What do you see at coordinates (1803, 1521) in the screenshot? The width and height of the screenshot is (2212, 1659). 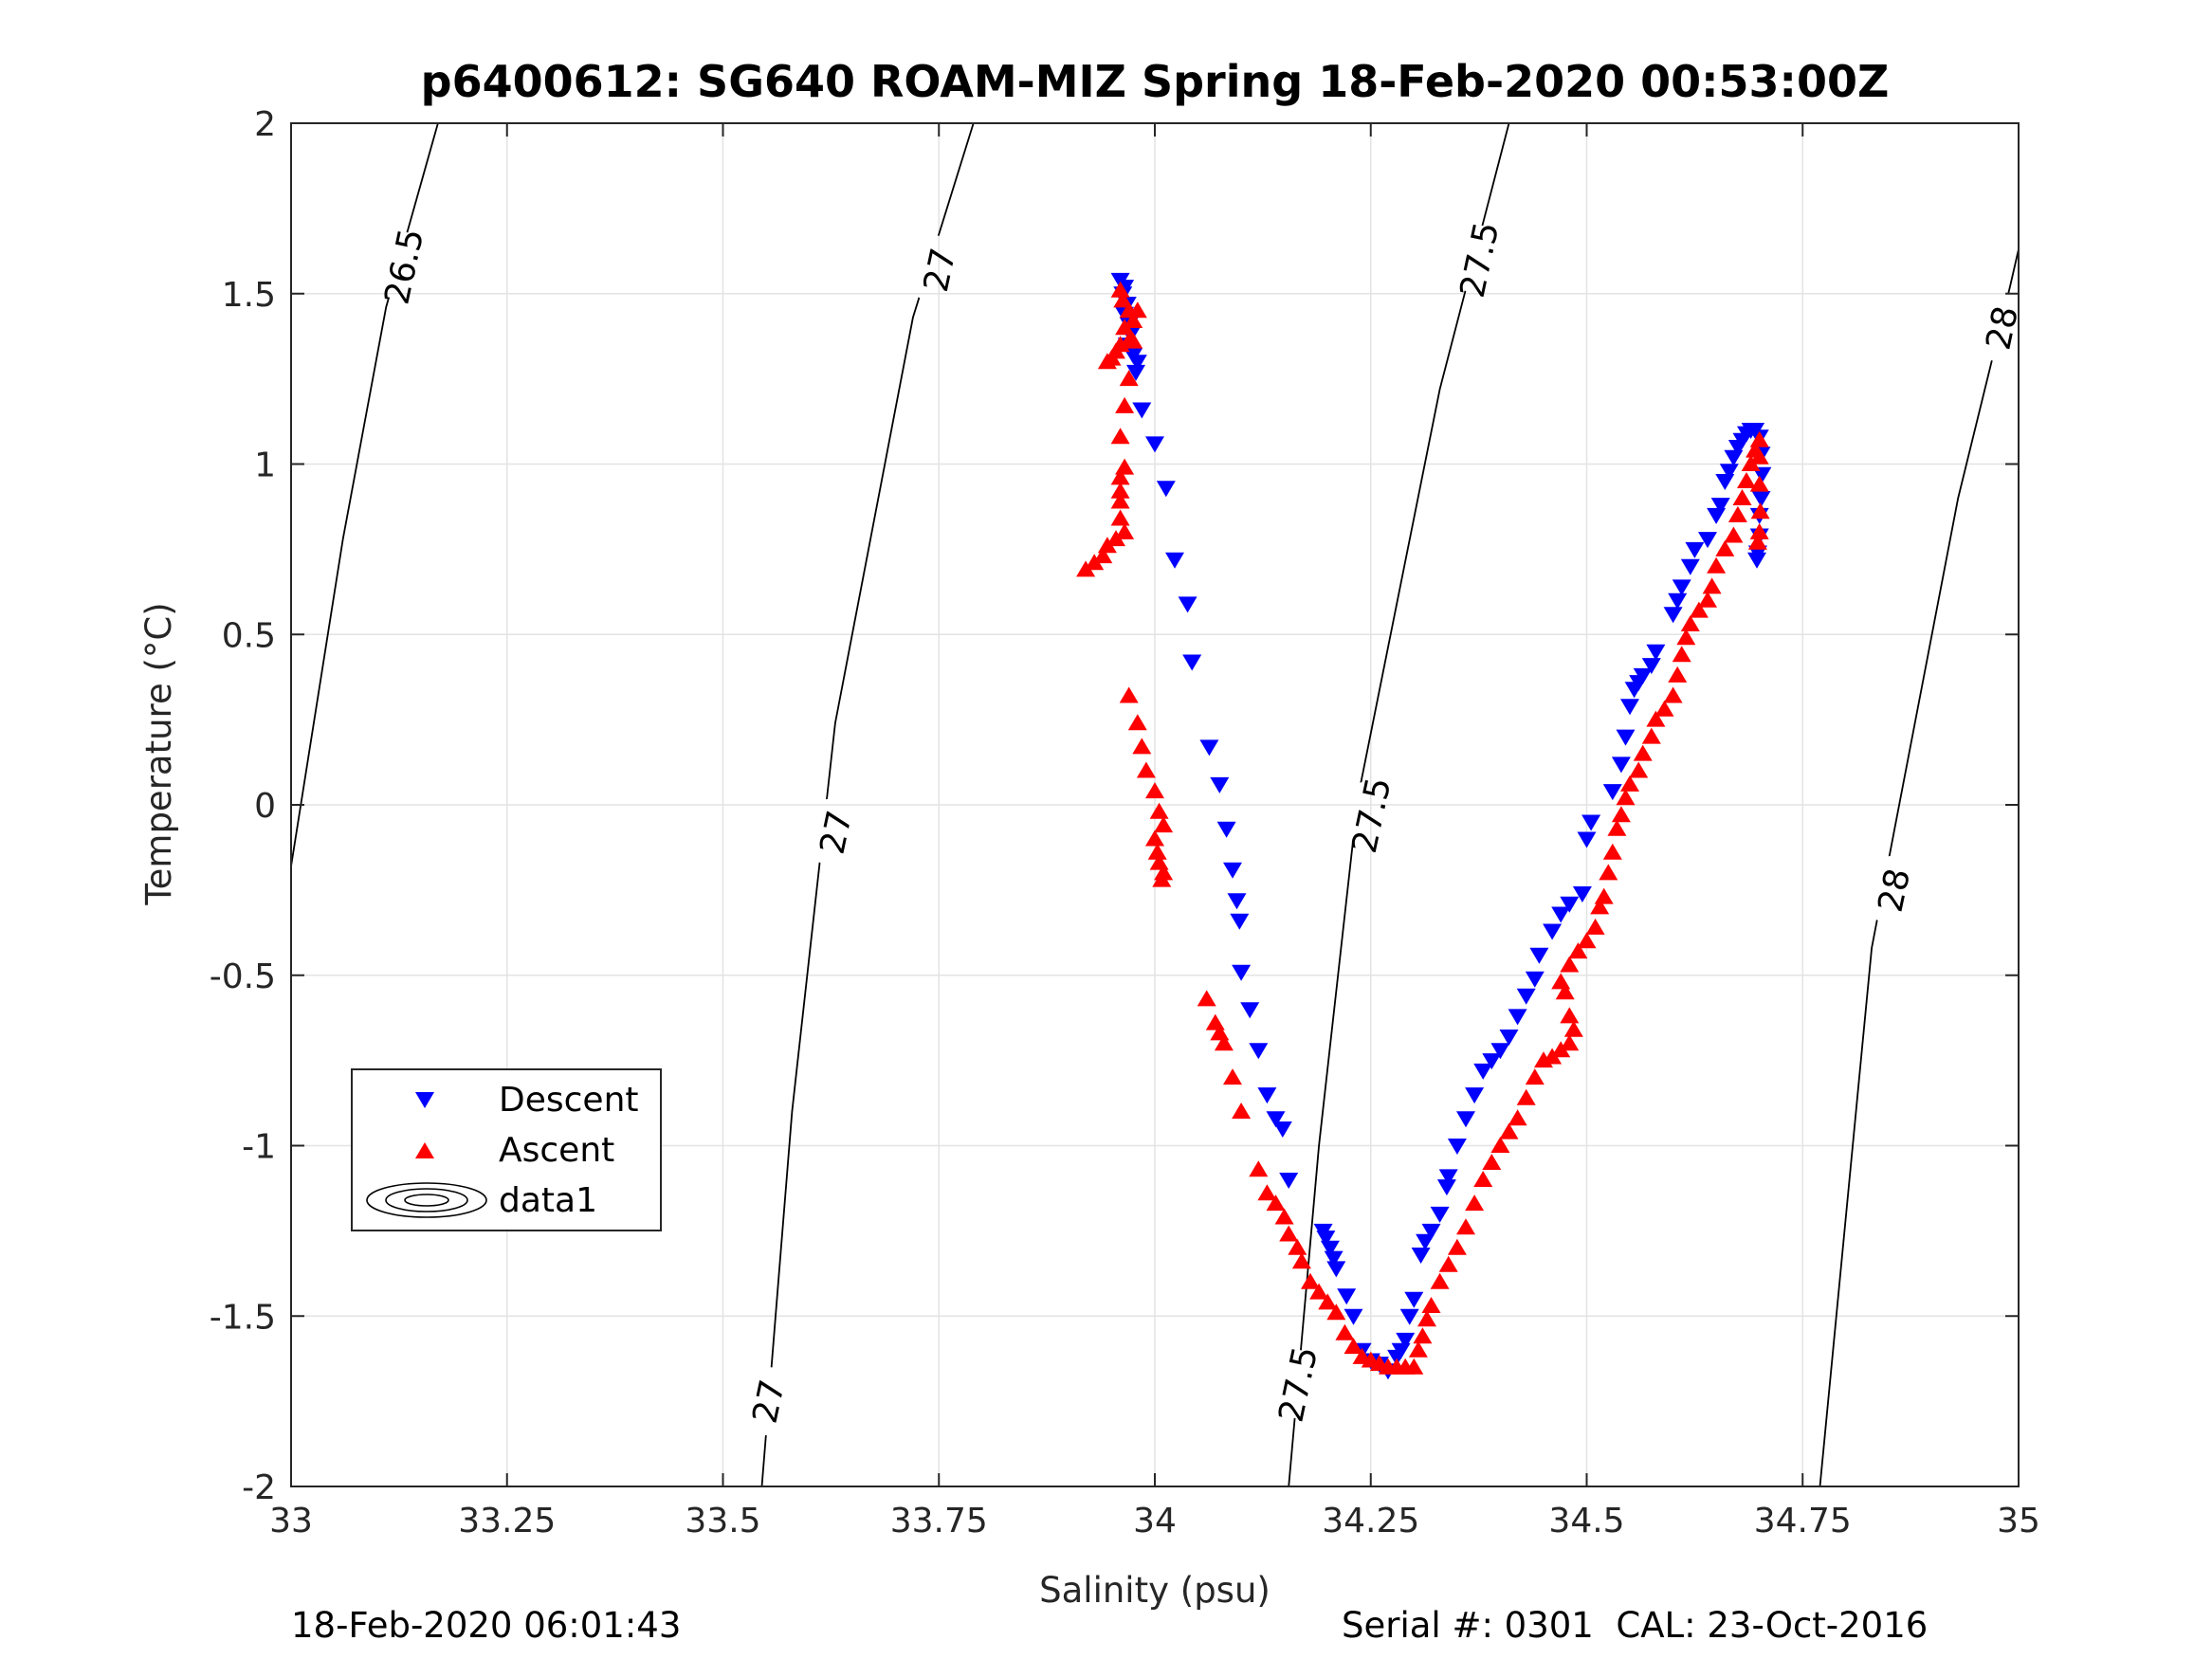 I see `x-tick-label: 34.75` at bounding box center [1803, 1521].